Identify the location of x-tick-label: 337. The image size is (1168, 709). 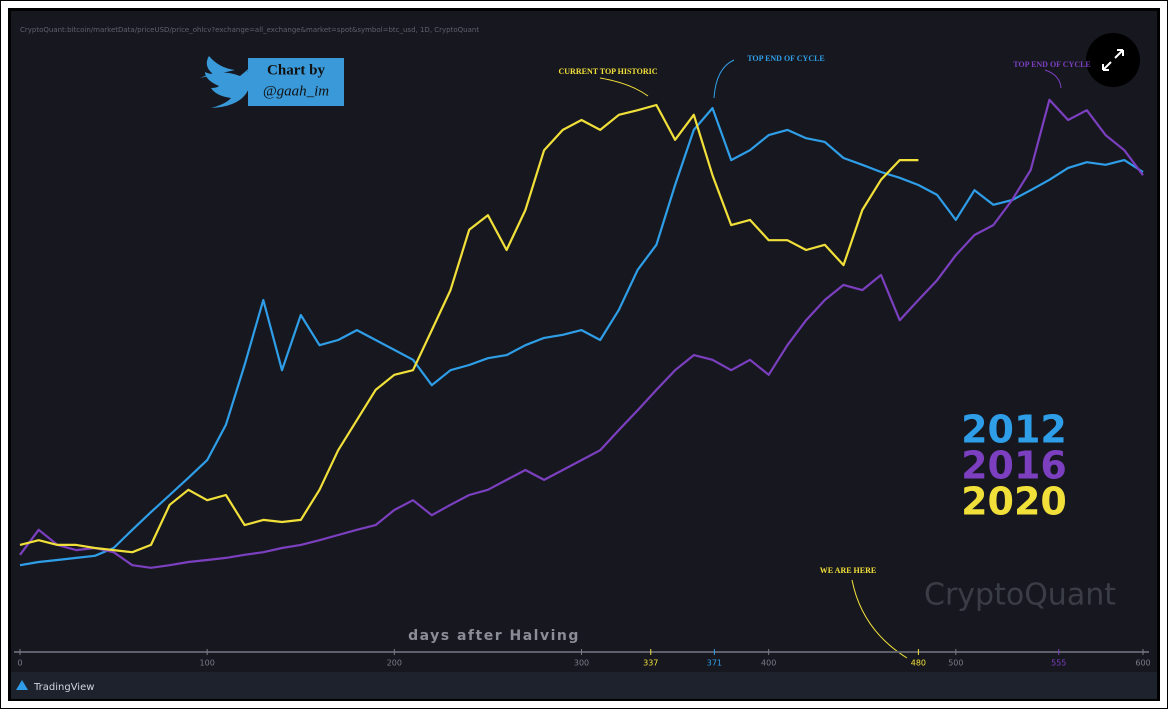
(650, 663).